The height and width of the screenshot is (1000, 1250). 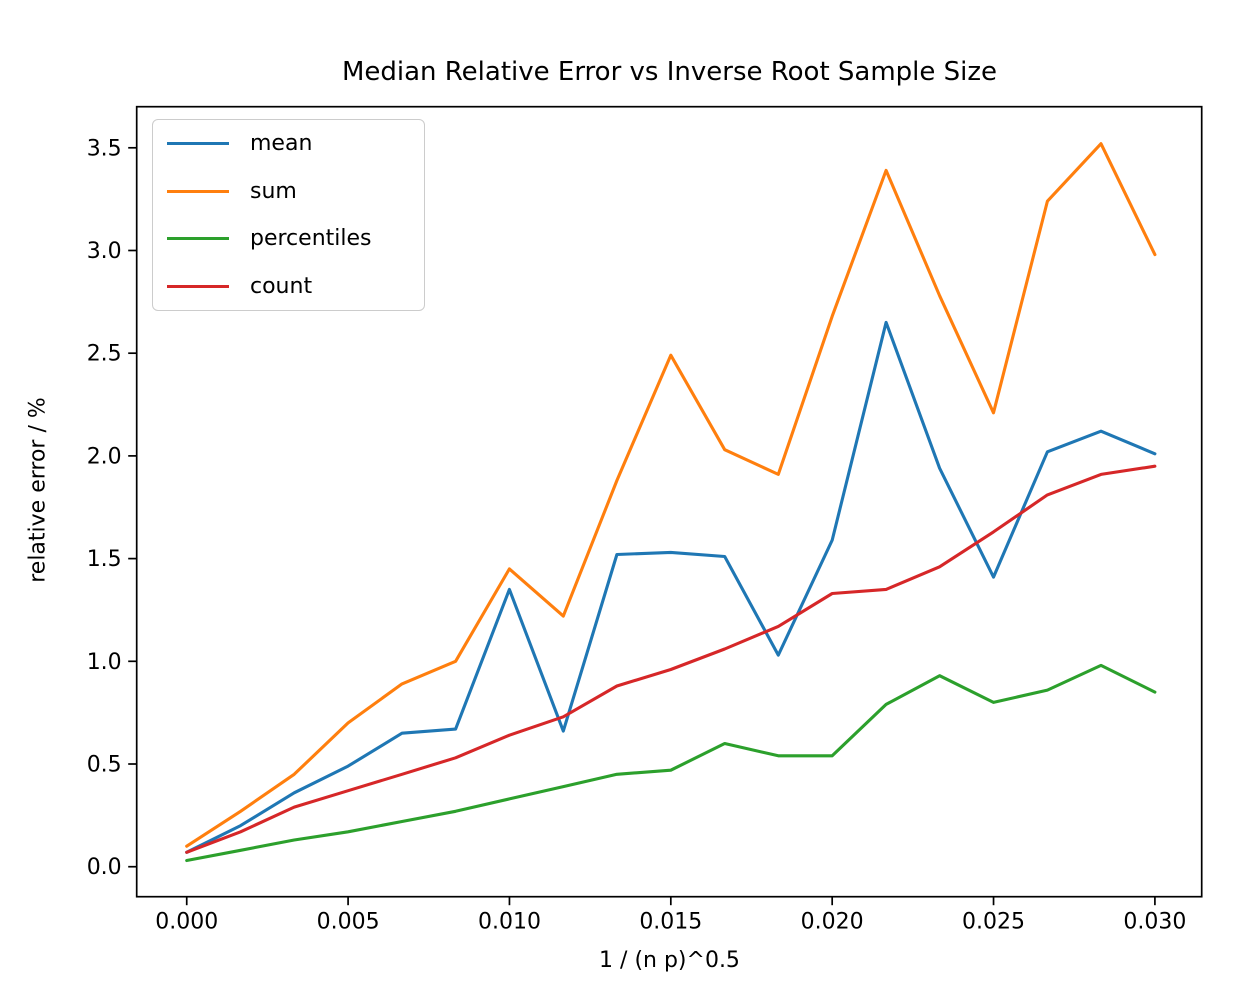 What do you see at coordinates (993, 922) in the screenshot?
I see `x-tick-label: 0.025` at bounding box center [993, 922].